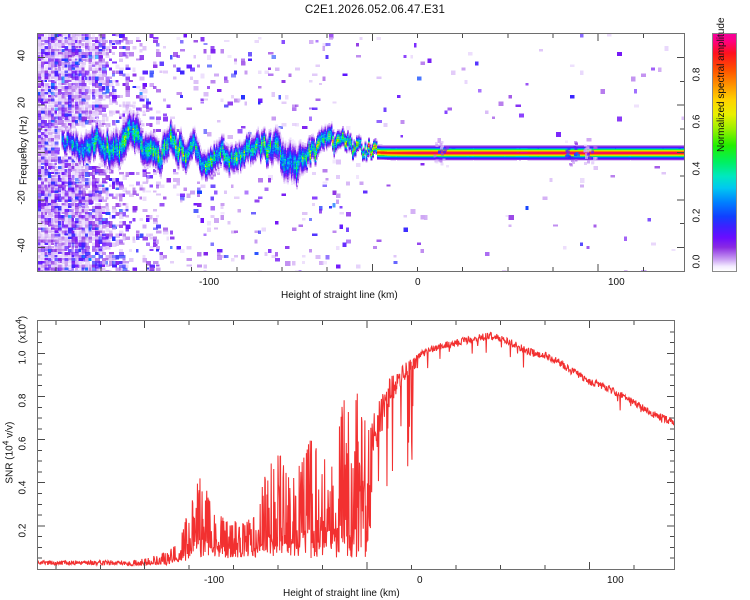 The height and width of the screenshot is (600, 750). I want to click on snr-ylabel-exponent: 4, so click(5, 443).